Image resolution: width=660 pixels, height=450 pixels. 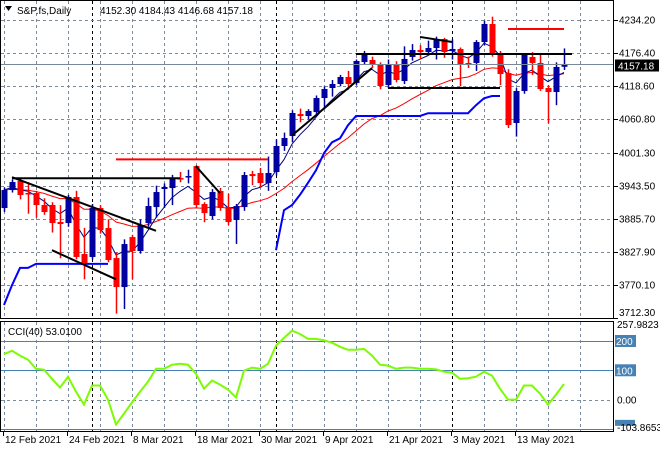 What do you see at coordinates (637, 313) in the screenshot?
I see `y-tick-label: 3712.30` at bounding box center [637, 313].